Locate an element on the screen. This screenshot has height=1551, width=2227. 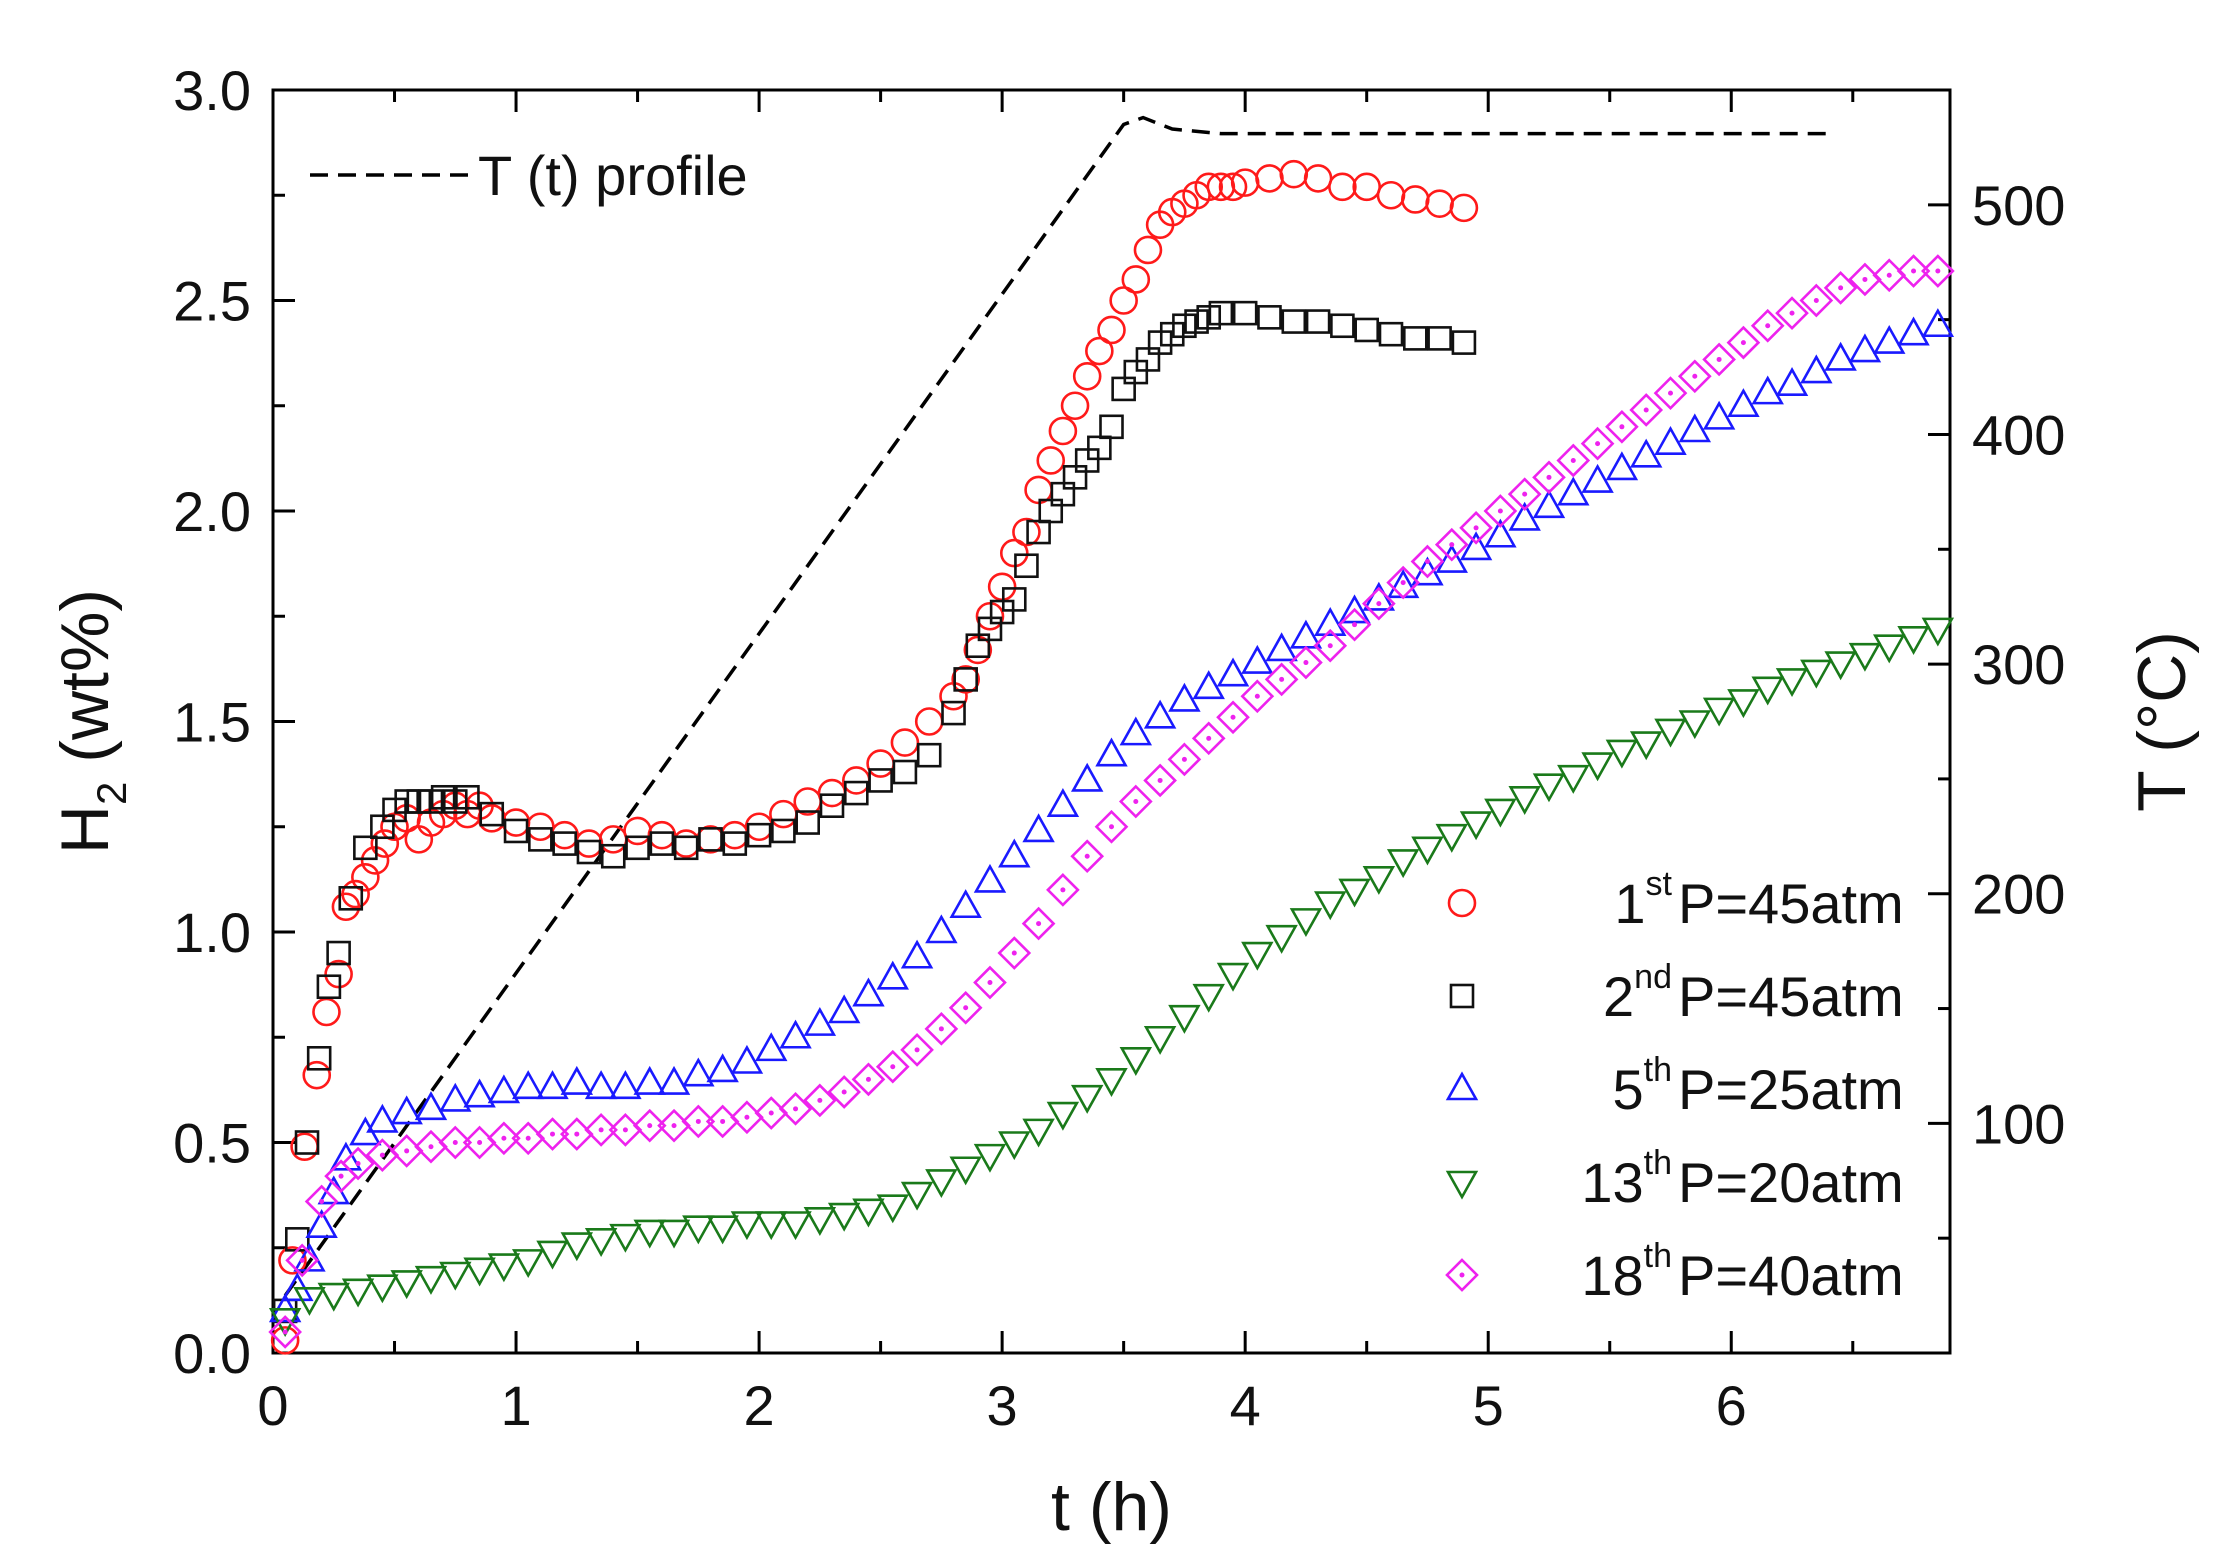
y-axis-title-subscript: 2 is located at coordinates (111, 793).